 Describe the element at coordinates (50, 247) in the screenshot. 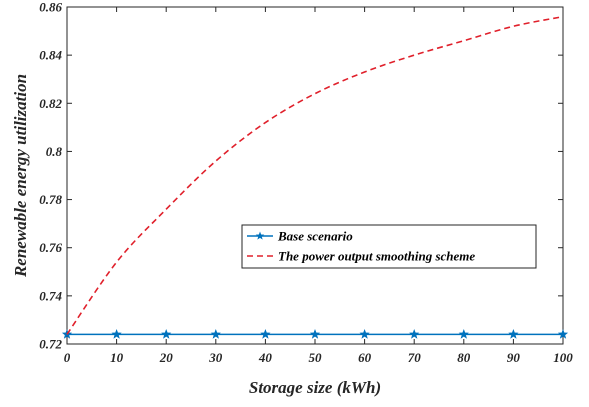

I see `y-tick-label: 0.76` at that location.